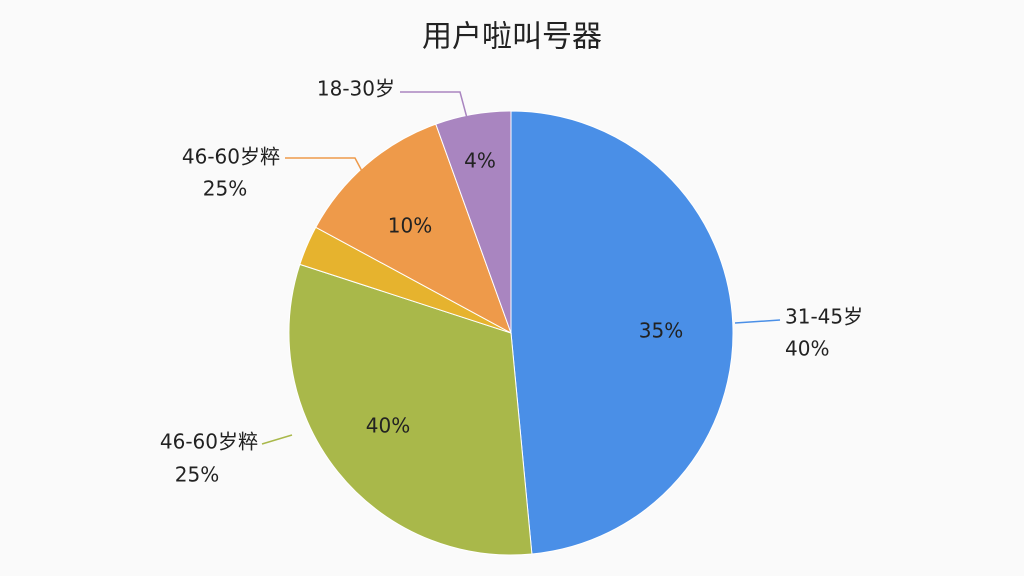  I want to click on slice-label: 10%, so click(410, 226).